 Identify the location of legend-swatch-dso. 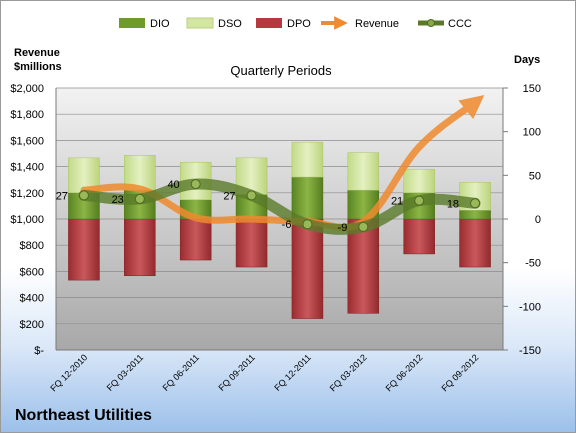
(200, 23).